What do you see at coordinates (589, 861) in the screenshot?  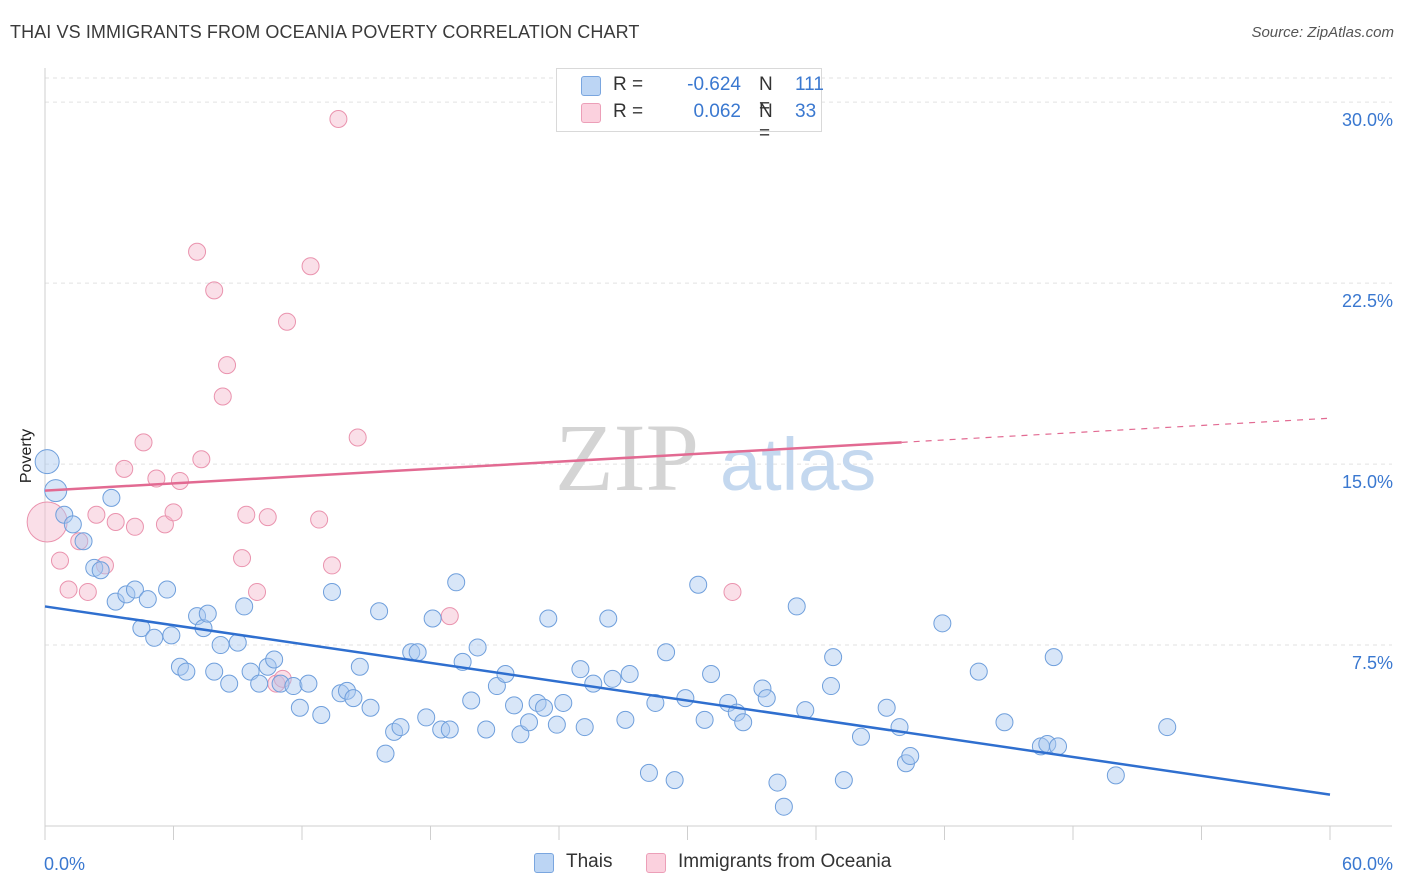 I see `legend-label-thais: Thais` at bounding box center [589, 861].